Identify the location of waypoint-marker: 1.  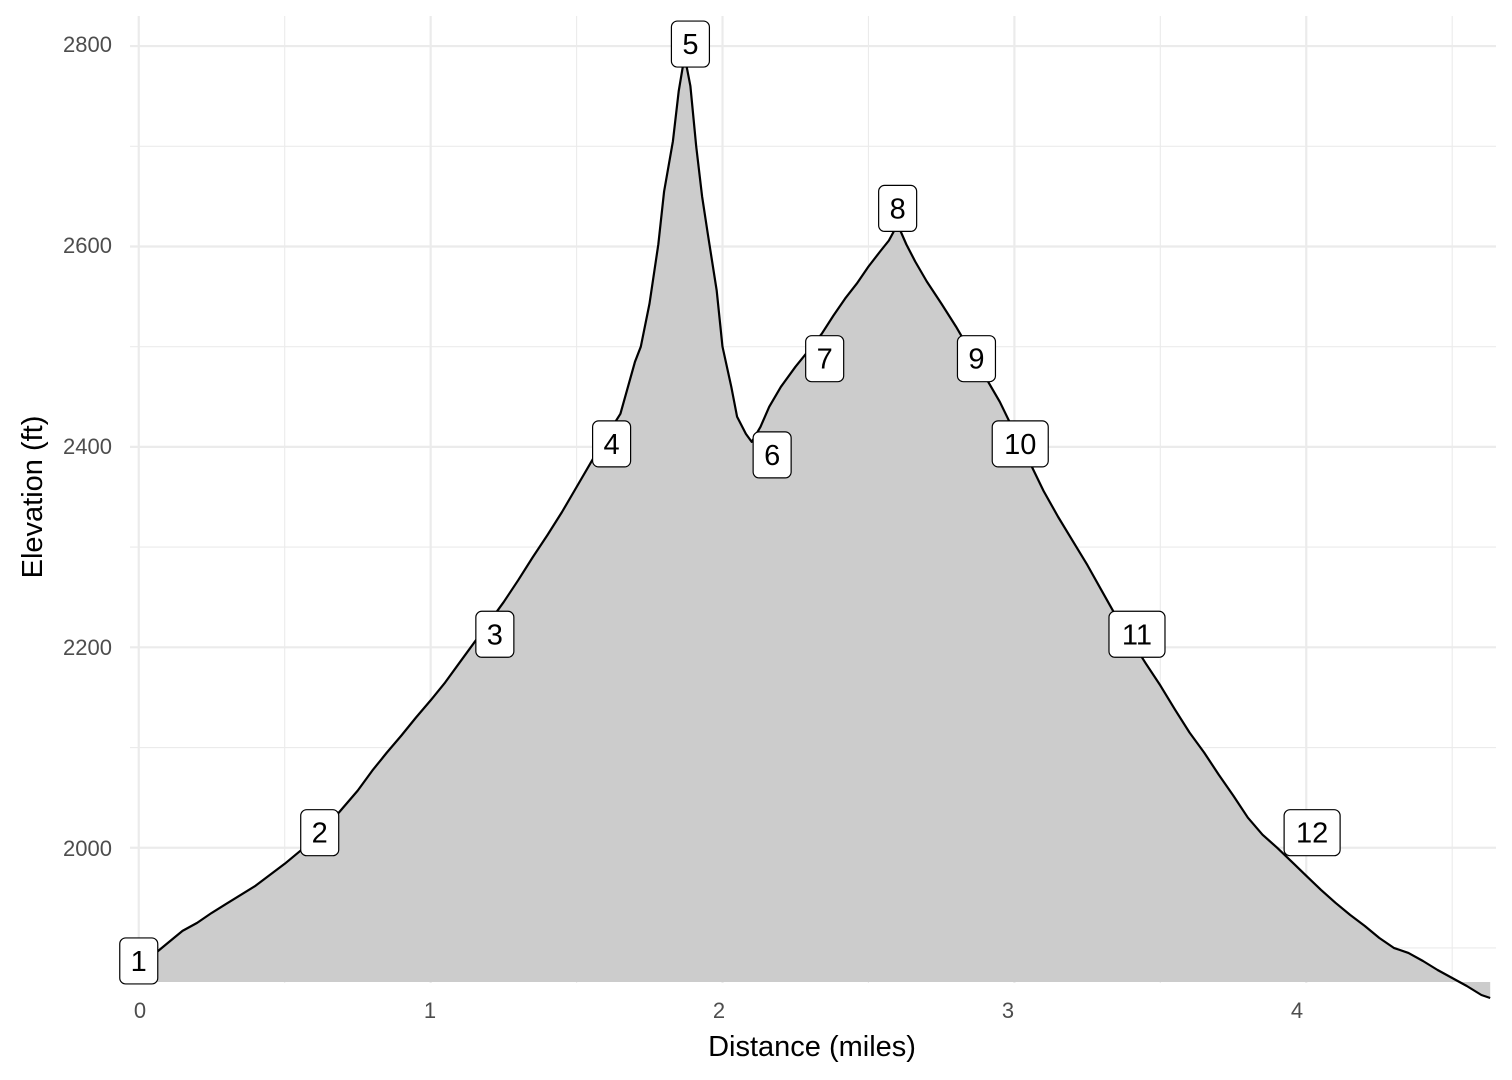
(139, 961).